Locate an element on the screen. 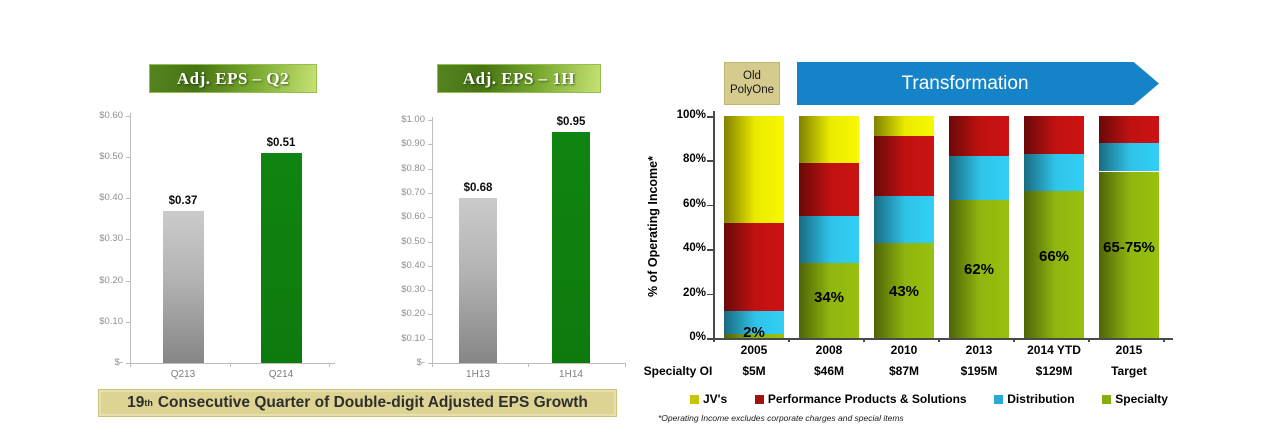 This screenshot has height=439, width=1263. banner-number: 19 is located at coordinates (136, 402).